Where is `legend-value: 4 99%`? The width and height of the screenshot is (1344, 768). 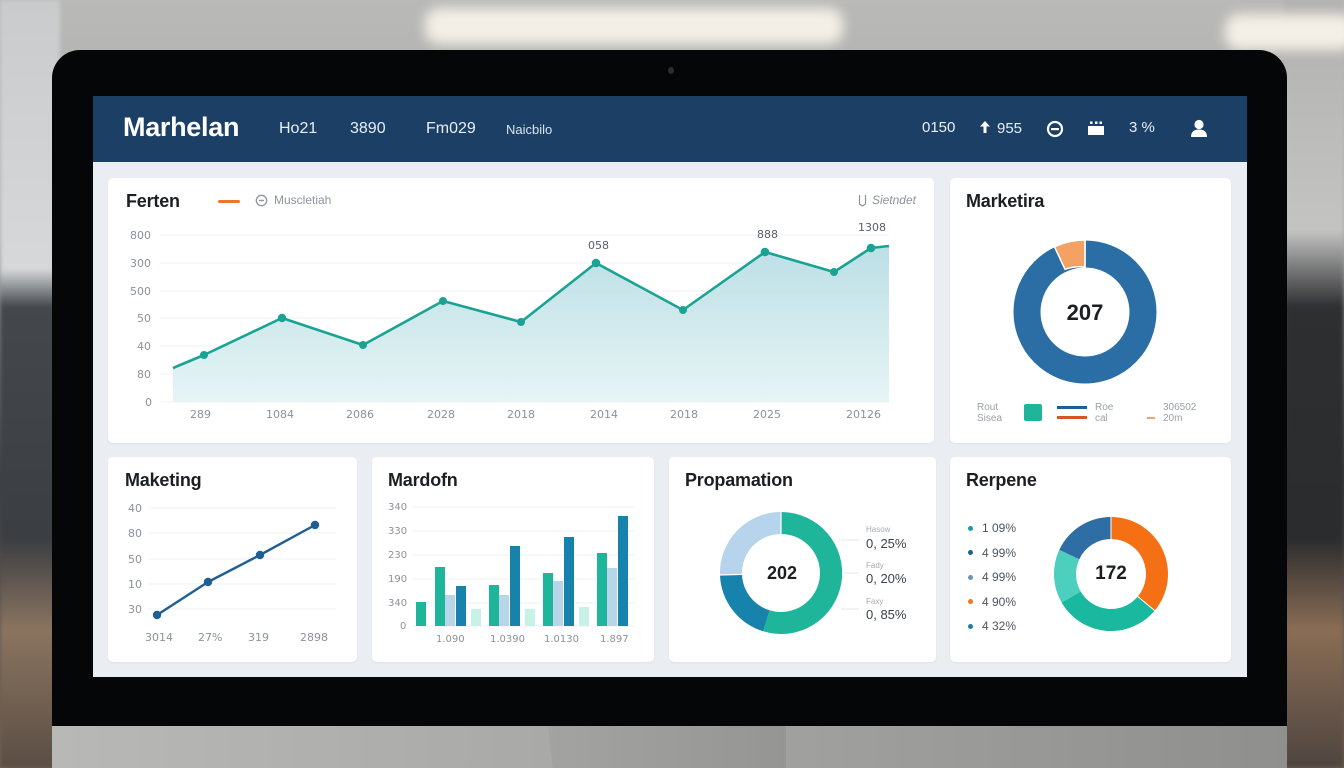
legend-value: 4 99% is located at coordinates (999, 577).